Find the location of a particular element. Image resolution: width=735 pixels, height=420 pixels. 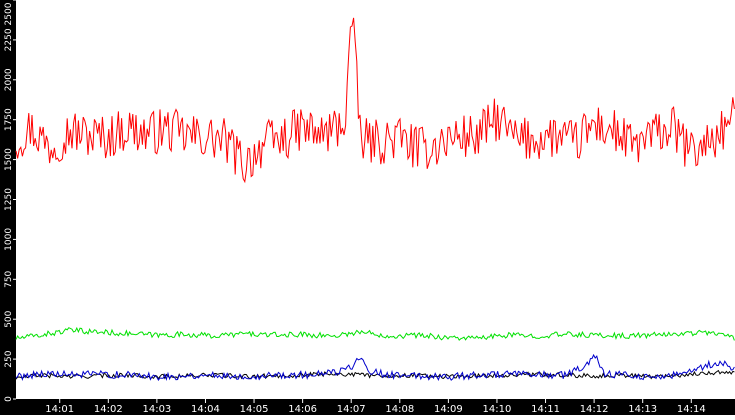

y-tick-label: 2250 is located at coordinates (9, 39).